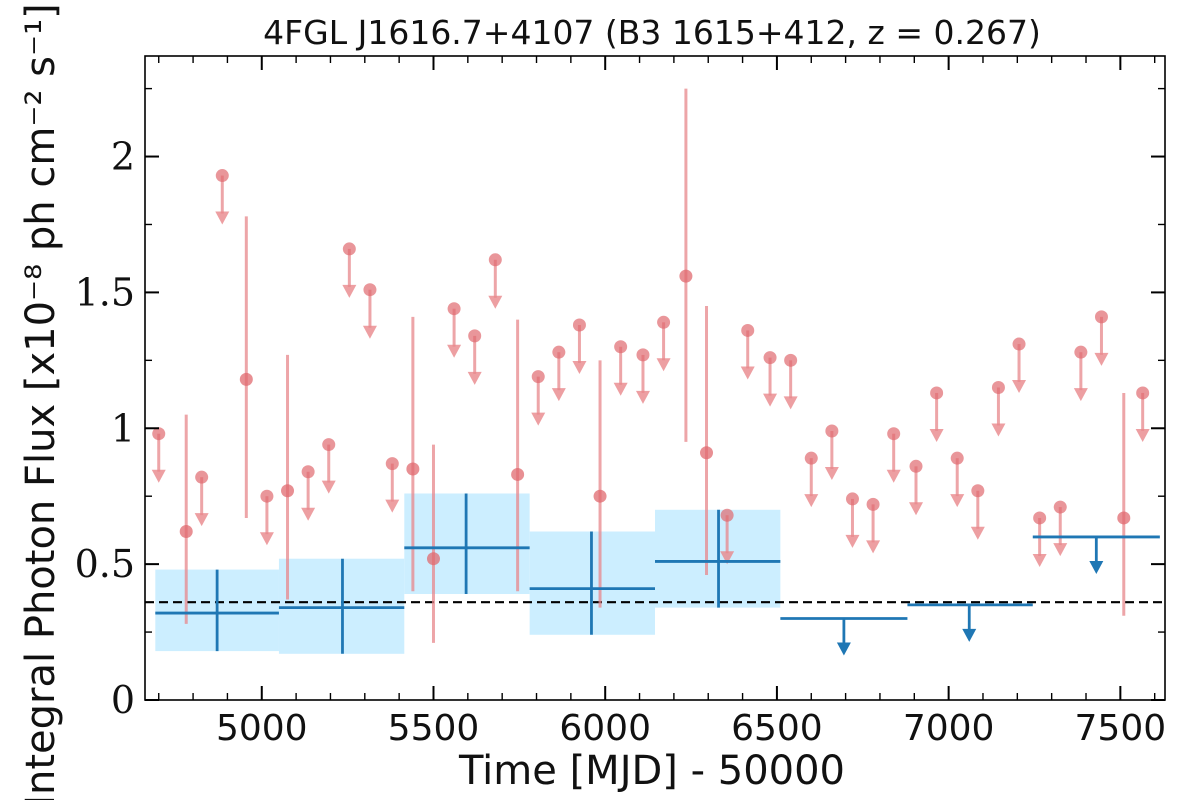  Describe the element at coordinates (105, 292) in the screenshot. I see `y-tick-label-3: 1.5` at that location.